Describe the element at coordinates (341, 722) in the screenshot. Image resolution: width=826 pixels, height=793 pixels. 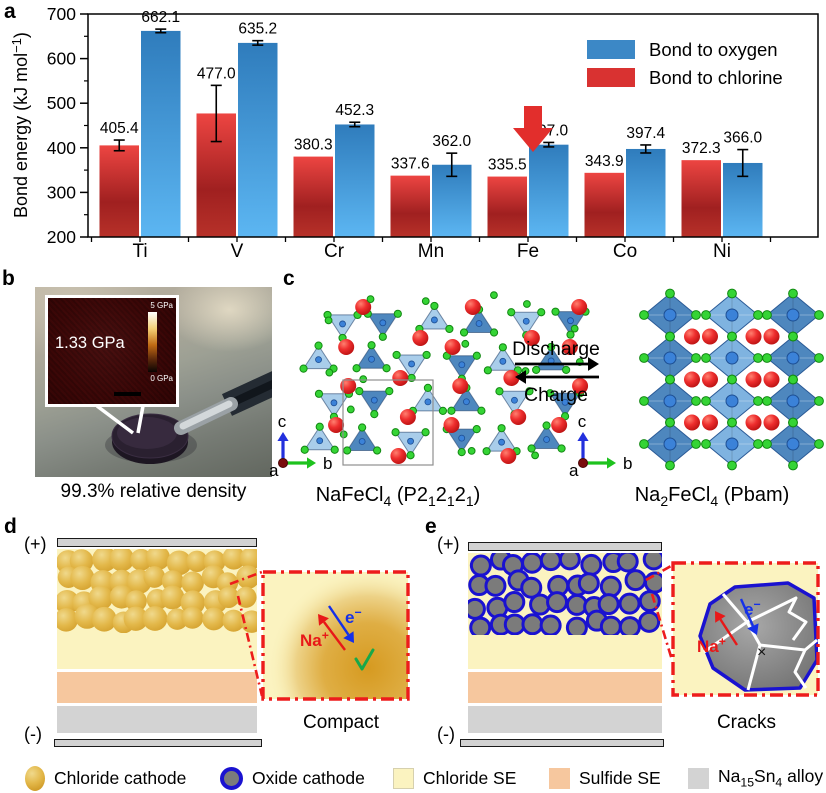
I see `compact-caption: Compact` at that location.